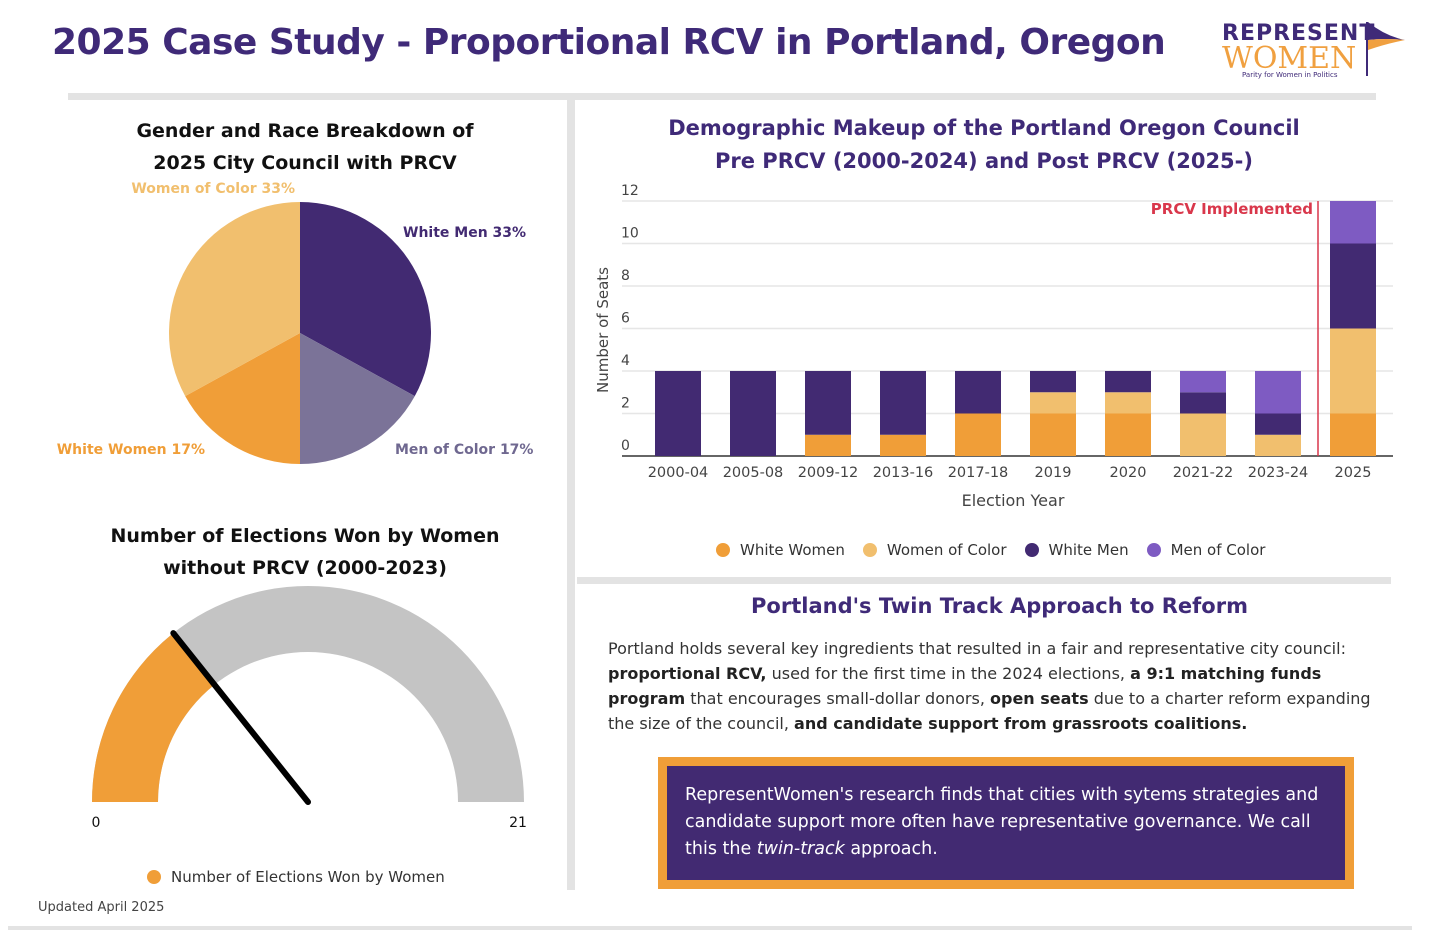 The width and height of the screenshot is (1431, 931). Describe the element at coordinates (625, 361) in the screenshot. I see `y-tick-label: 4` at that location.